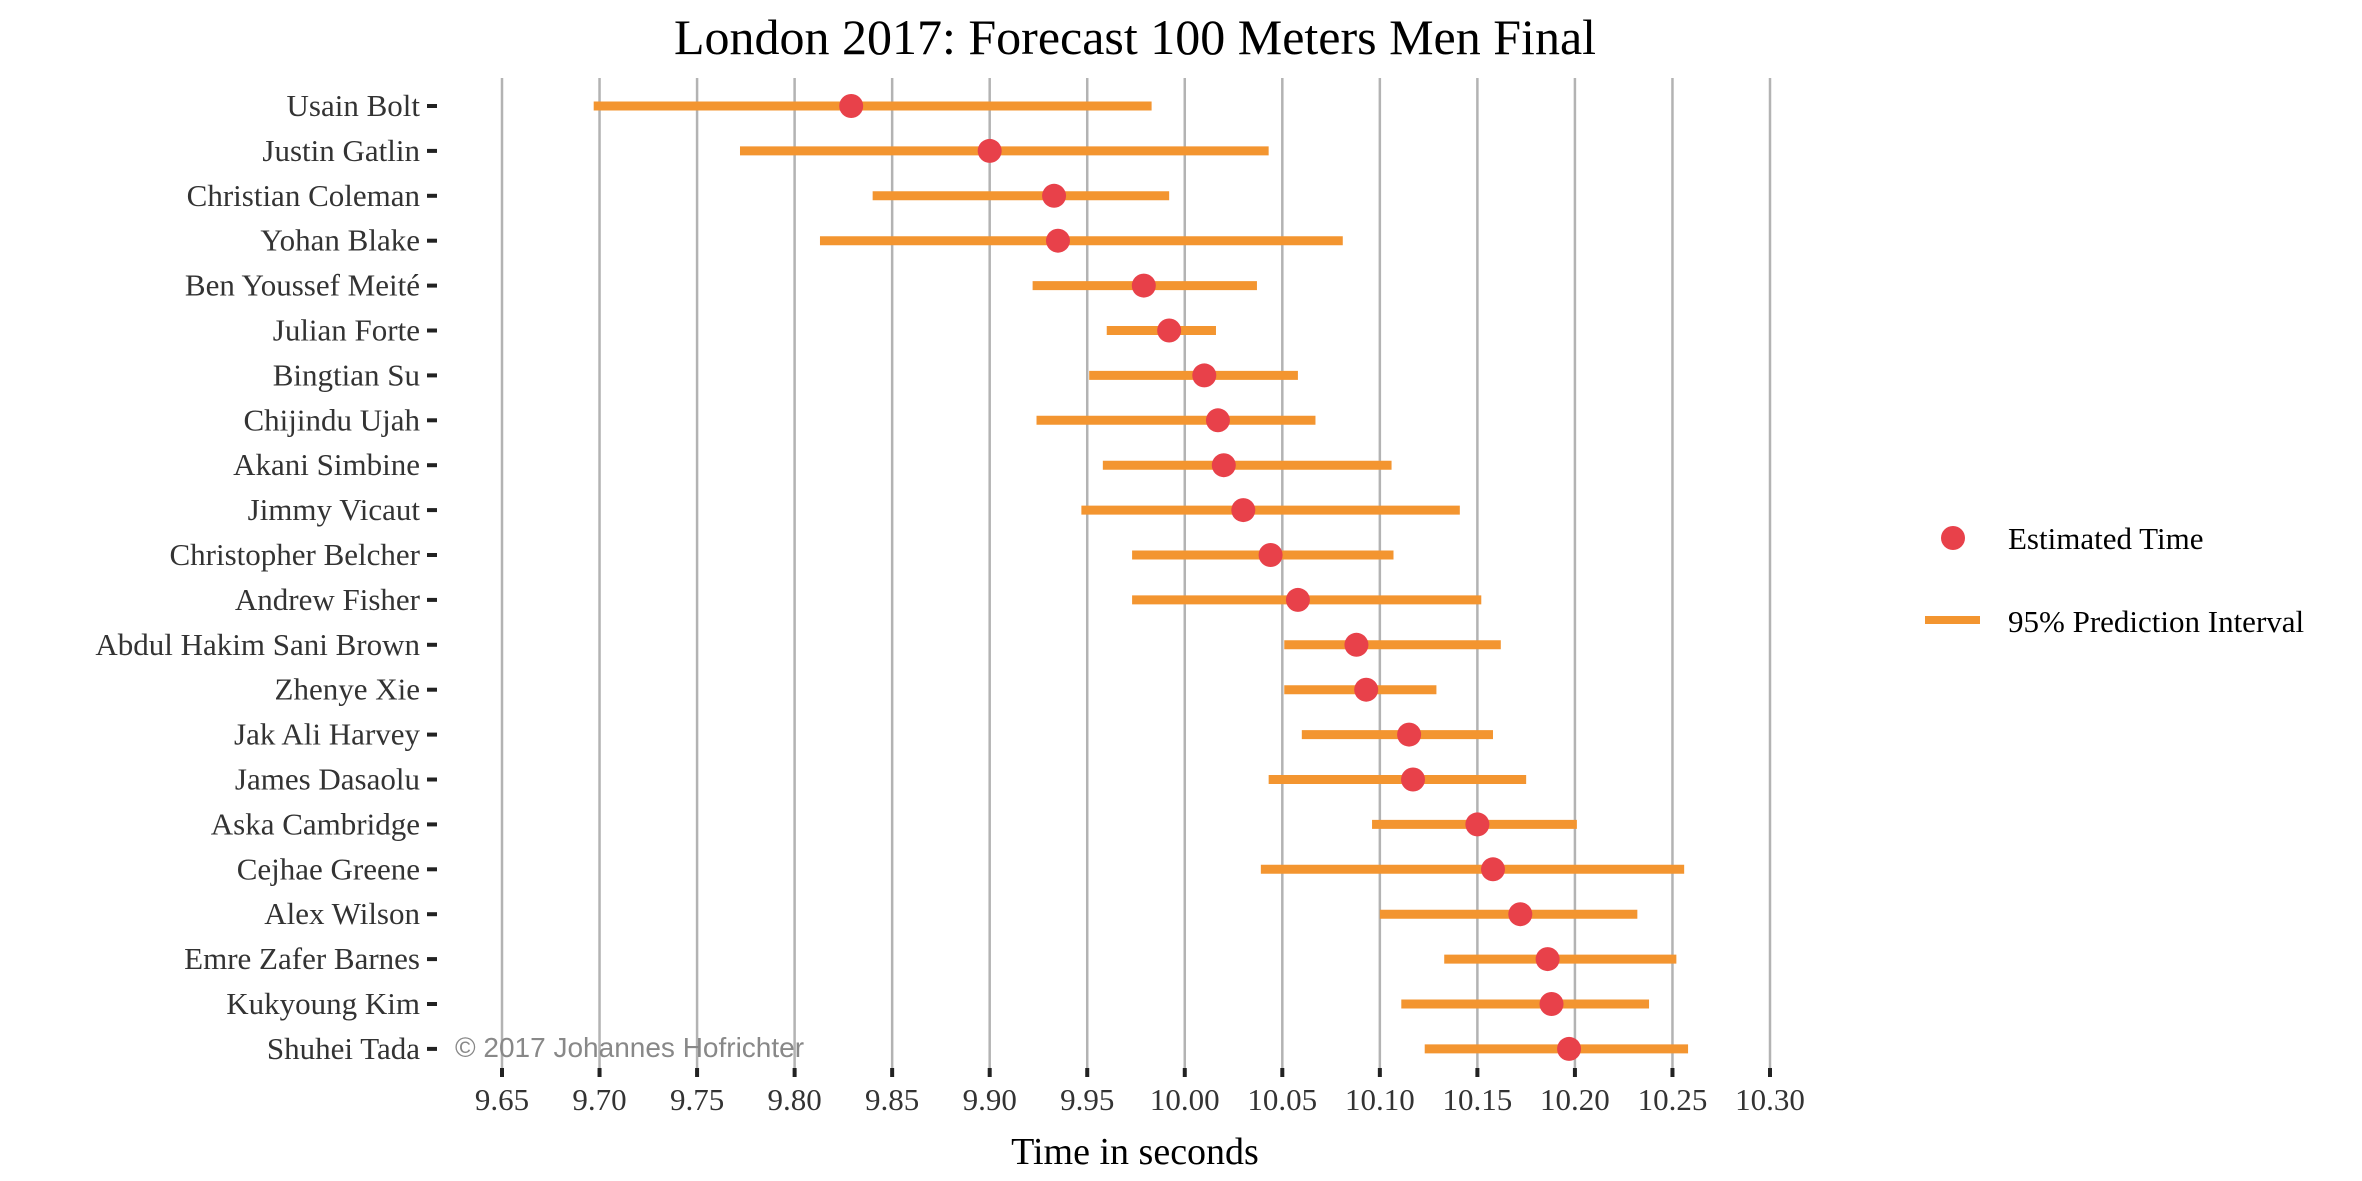  What do you see at coordinates (328, 868) in the screenshot?
I see `athlete-label: Cejhae Greene` at bounding box center [328, 868].